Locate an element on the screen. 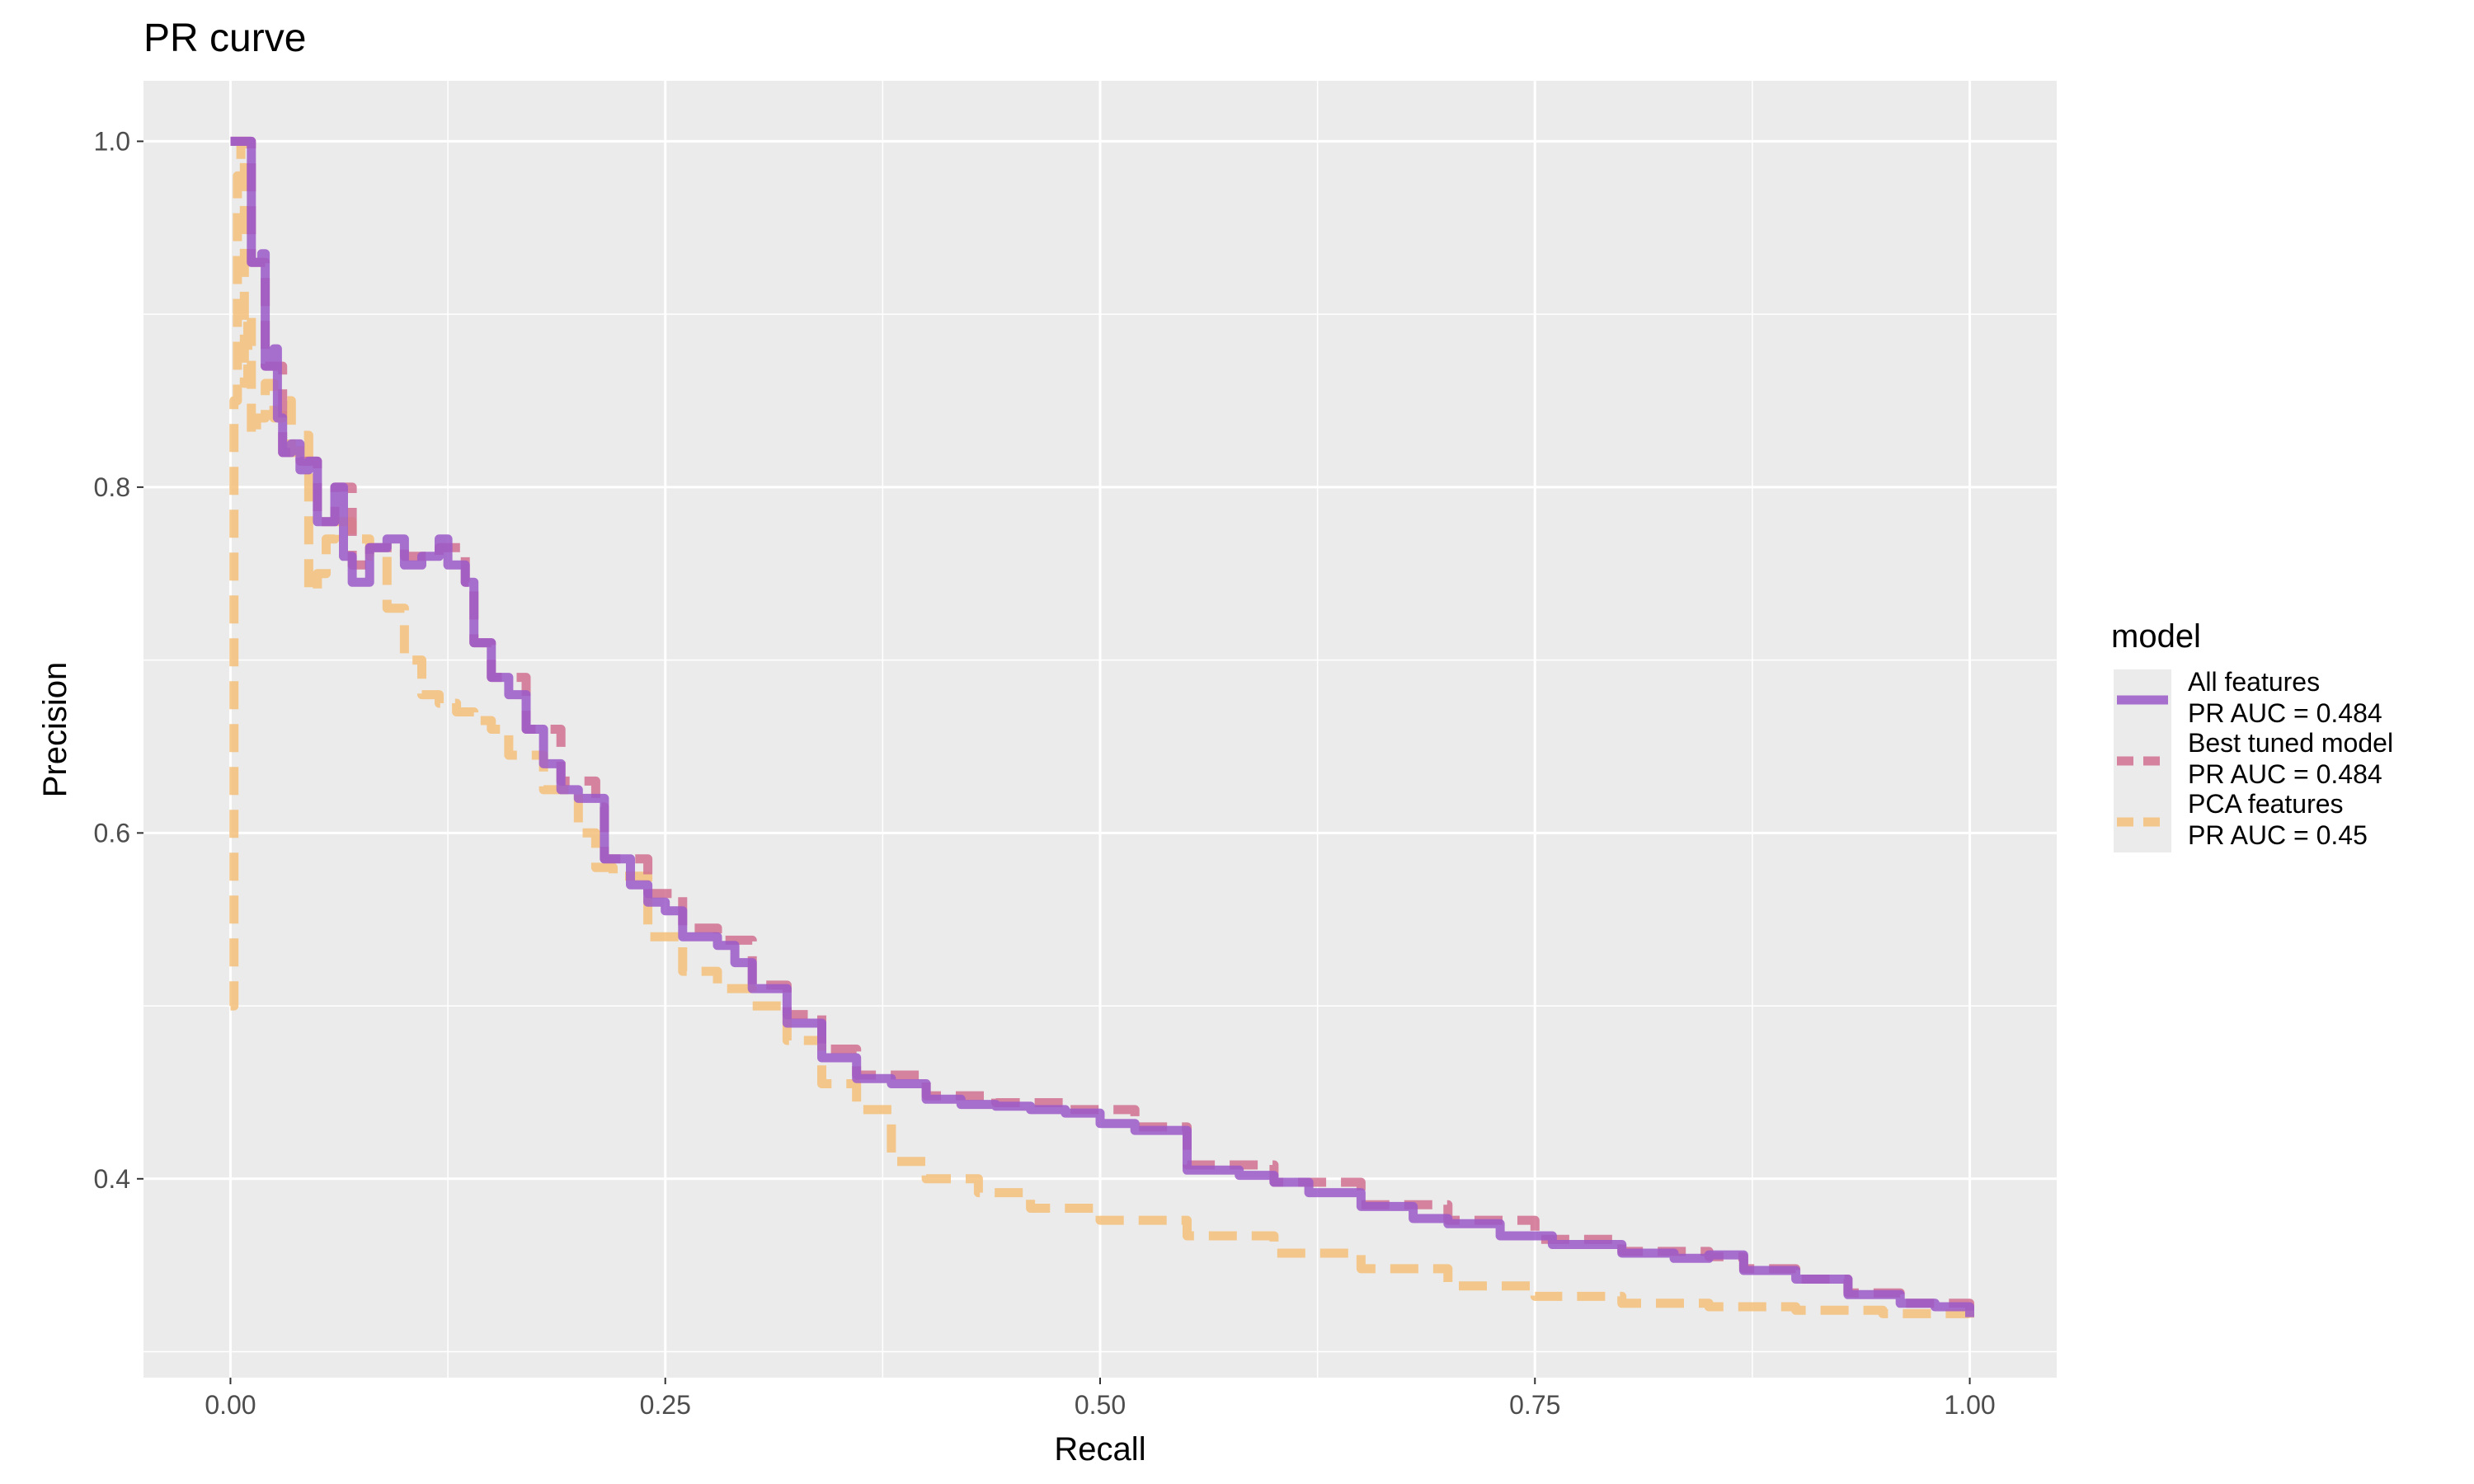 The image size is (2474, 1484). x-tick-label: 0.00 is located at coordinates (230, 1405).